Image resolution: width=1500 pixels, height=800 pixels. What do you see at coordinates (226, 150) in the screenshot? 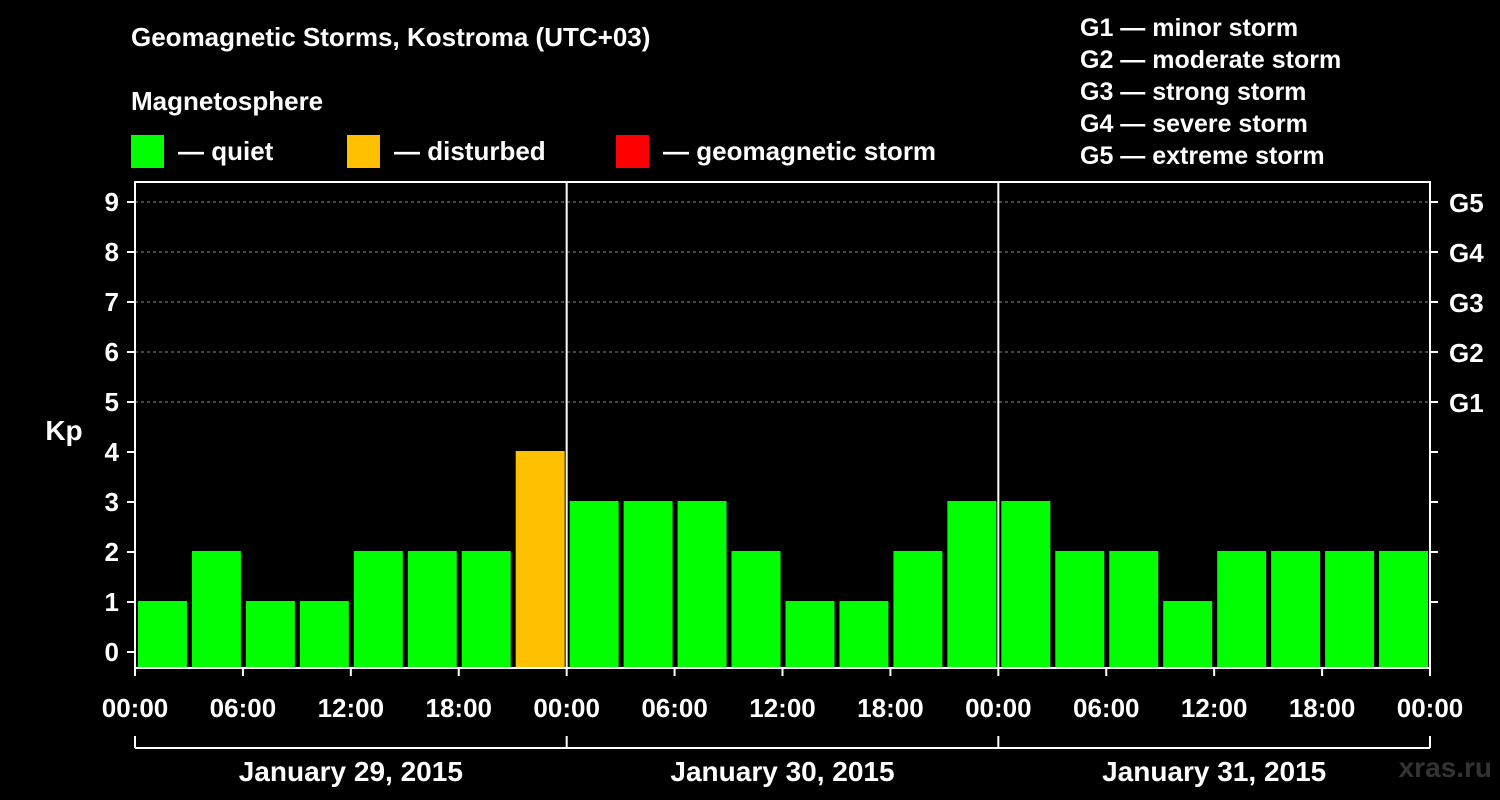
I see `legend-label-quiet: — quiet` at bounding box center [226, 150].